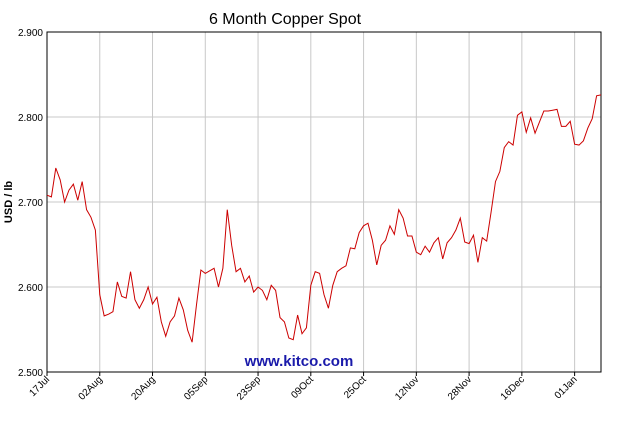 The width and height of the screenshot is (621, 435). What do you see at coordinates (460, 388) in the screenshot?
I see `x-tick-label: 28Nov` at bounding box center [460, 388].